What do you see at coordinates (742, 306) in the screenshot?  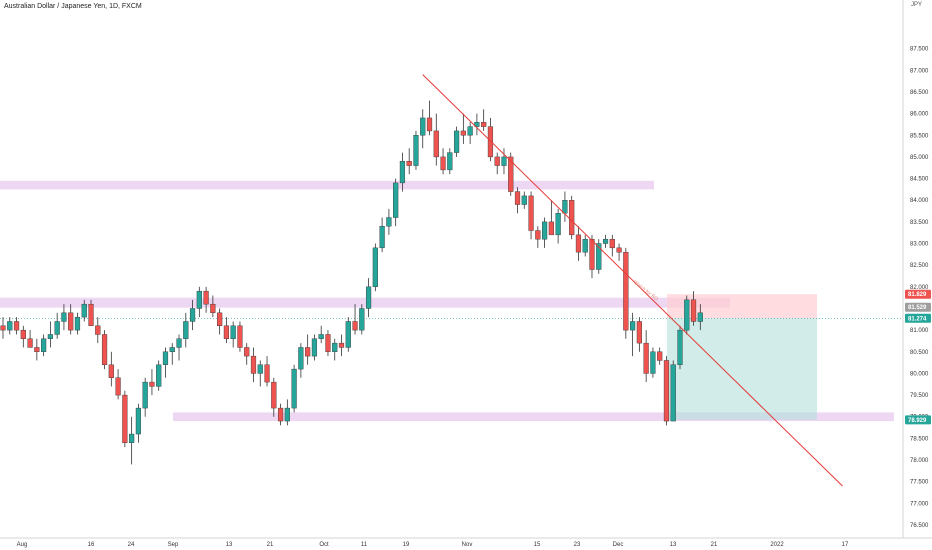 I see `stop-loss-zone` at bounding box center [742, 306].